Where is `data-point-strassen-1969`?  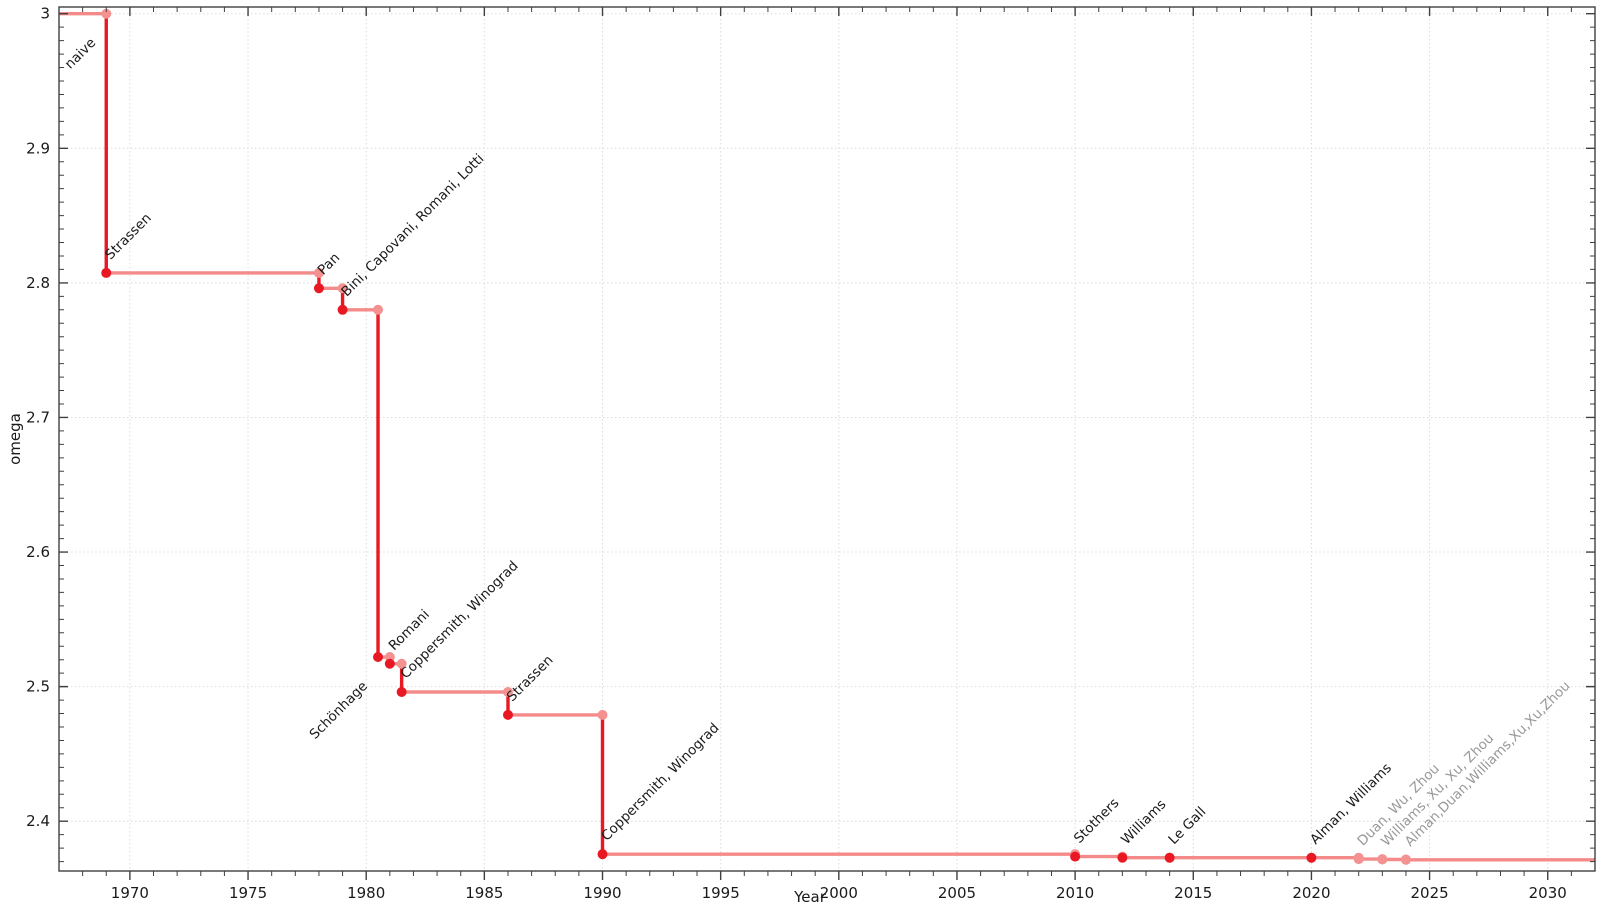 data-point-strassen-1969 is located at coordinates (106, 272).